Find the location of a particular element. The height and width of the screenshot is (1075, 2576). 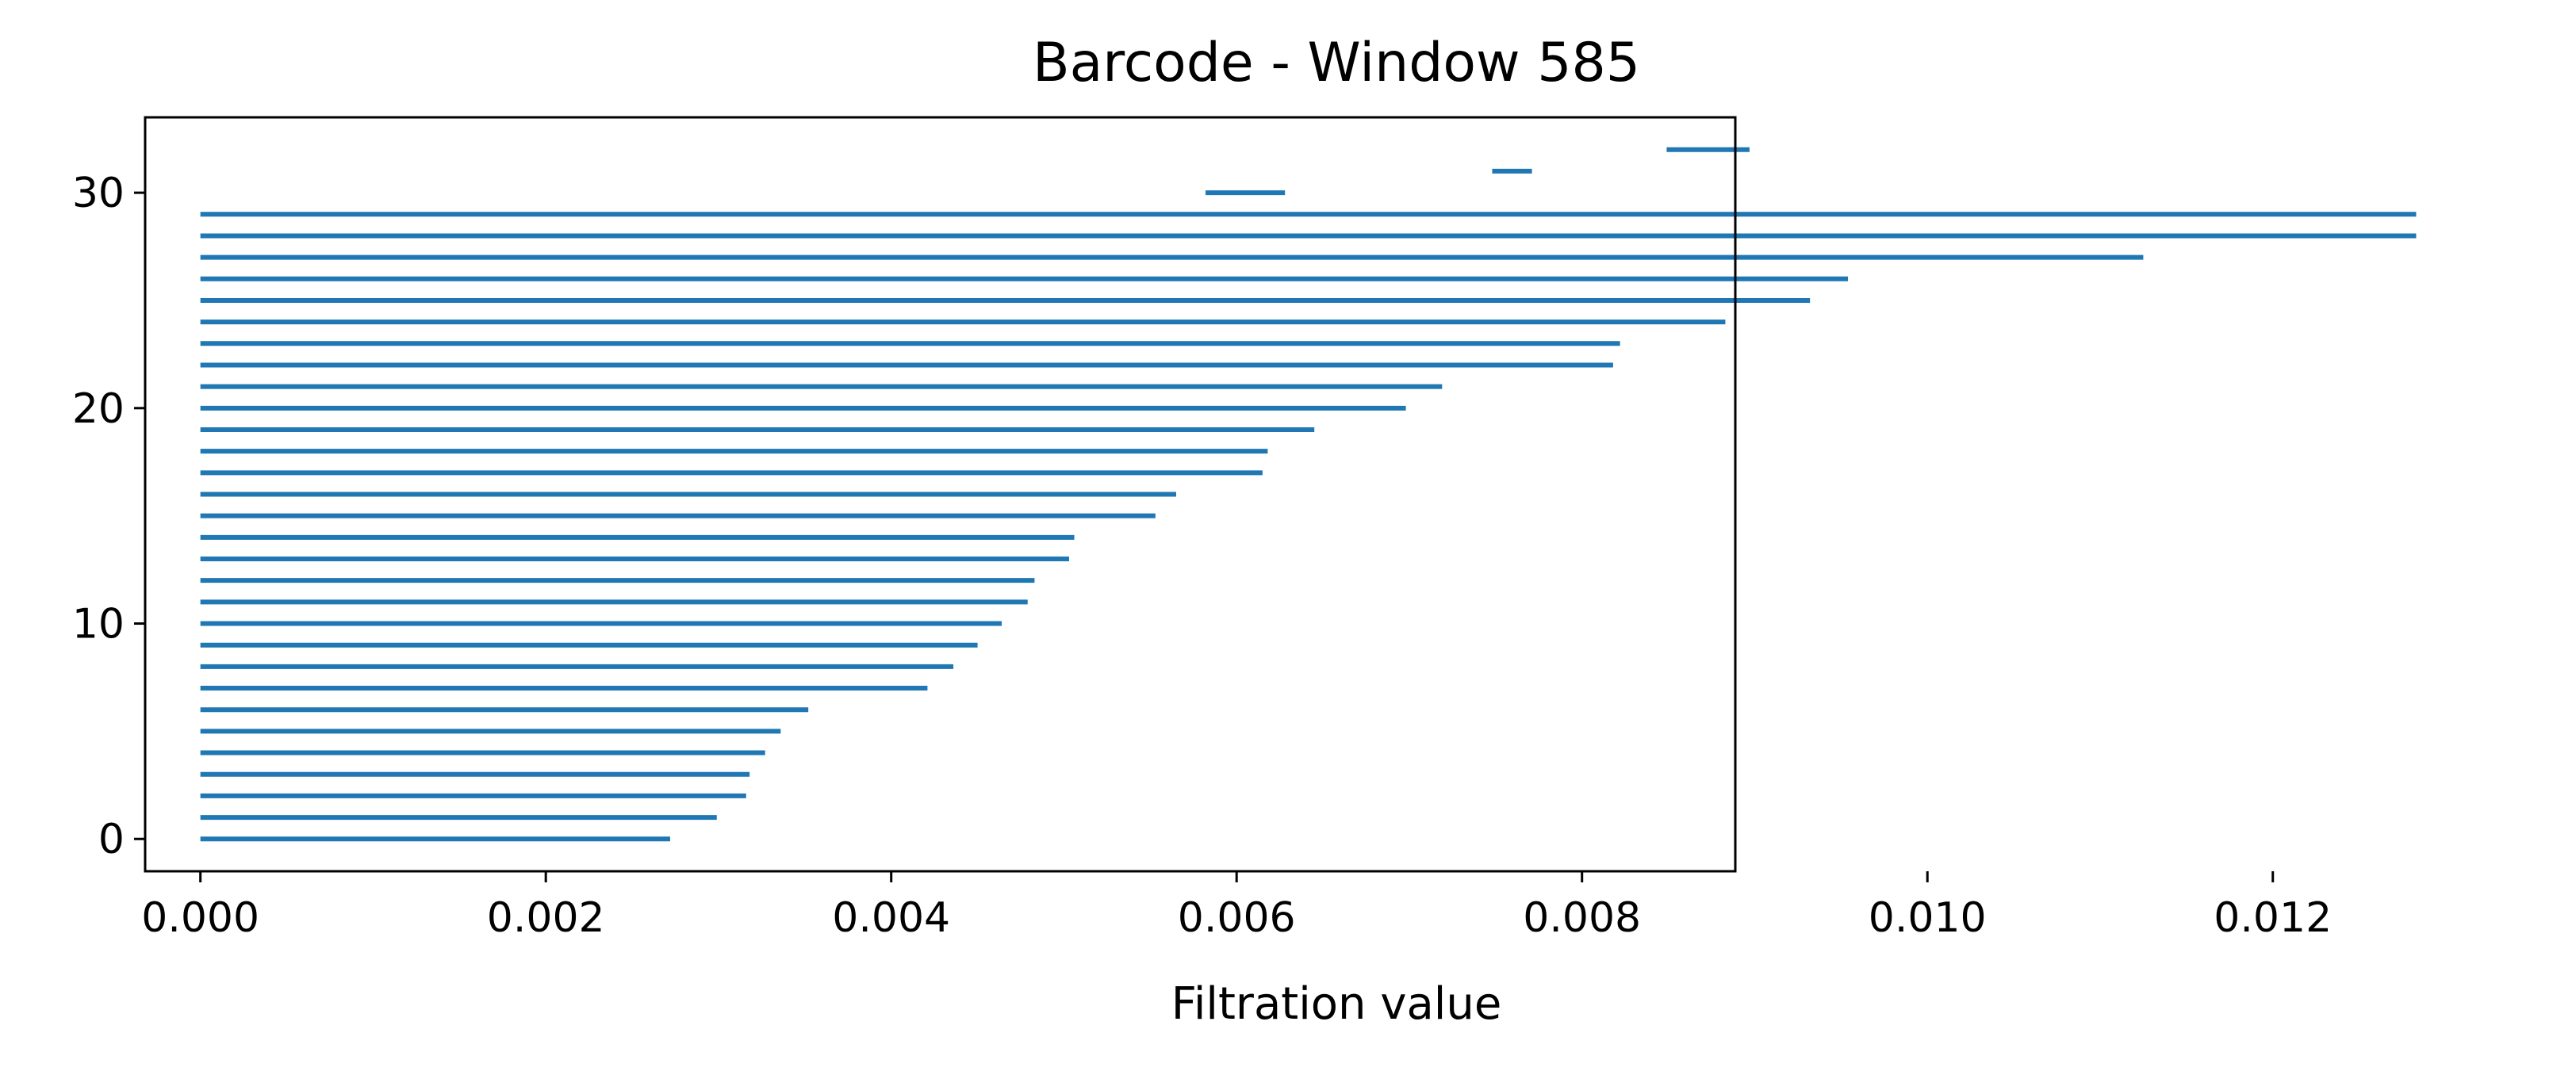

y-tick-label: 30 is located at coordinates (98, 193).